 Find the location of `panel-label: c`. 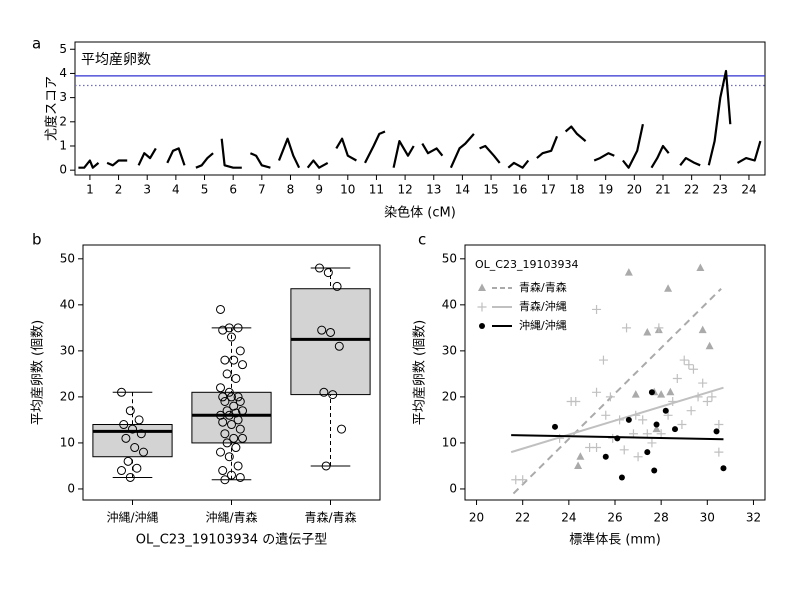

panel-label: c is located at coordinates (422, 240).